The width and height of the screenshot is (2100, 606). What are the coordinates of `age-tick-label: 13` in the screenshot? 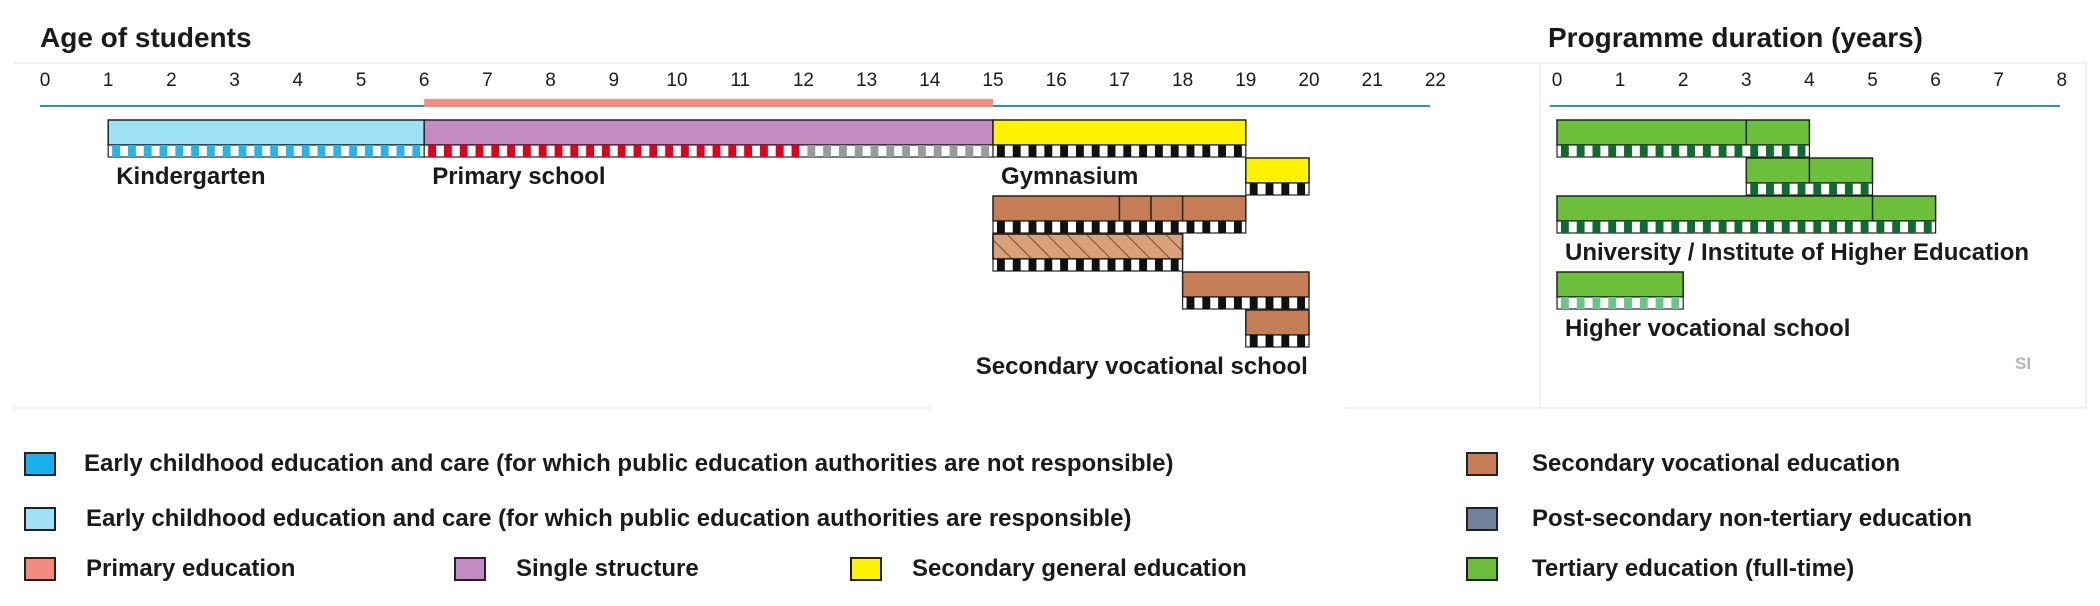 It's located at (866, 80).